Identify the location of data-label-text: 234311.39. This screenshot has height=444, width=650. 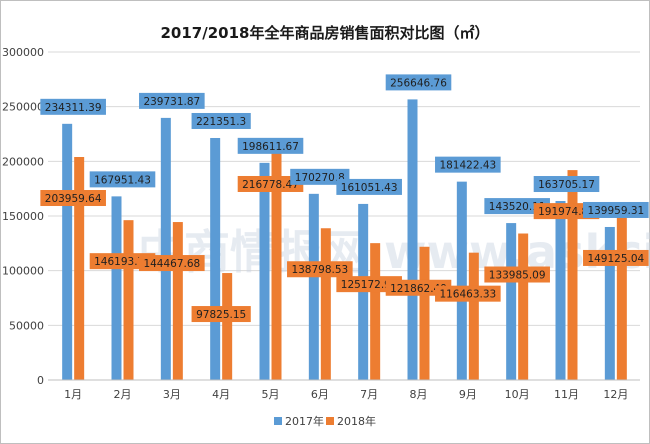
(73, 108).